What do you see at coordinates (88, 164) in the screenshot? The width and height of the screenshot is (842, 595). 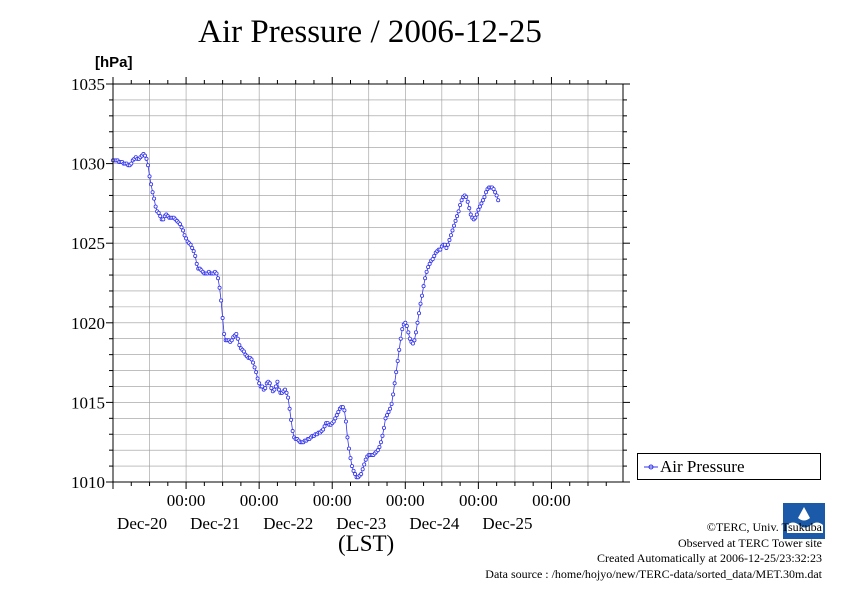 I see `y-tick-label: 1030` at bounding box center [88, 164].